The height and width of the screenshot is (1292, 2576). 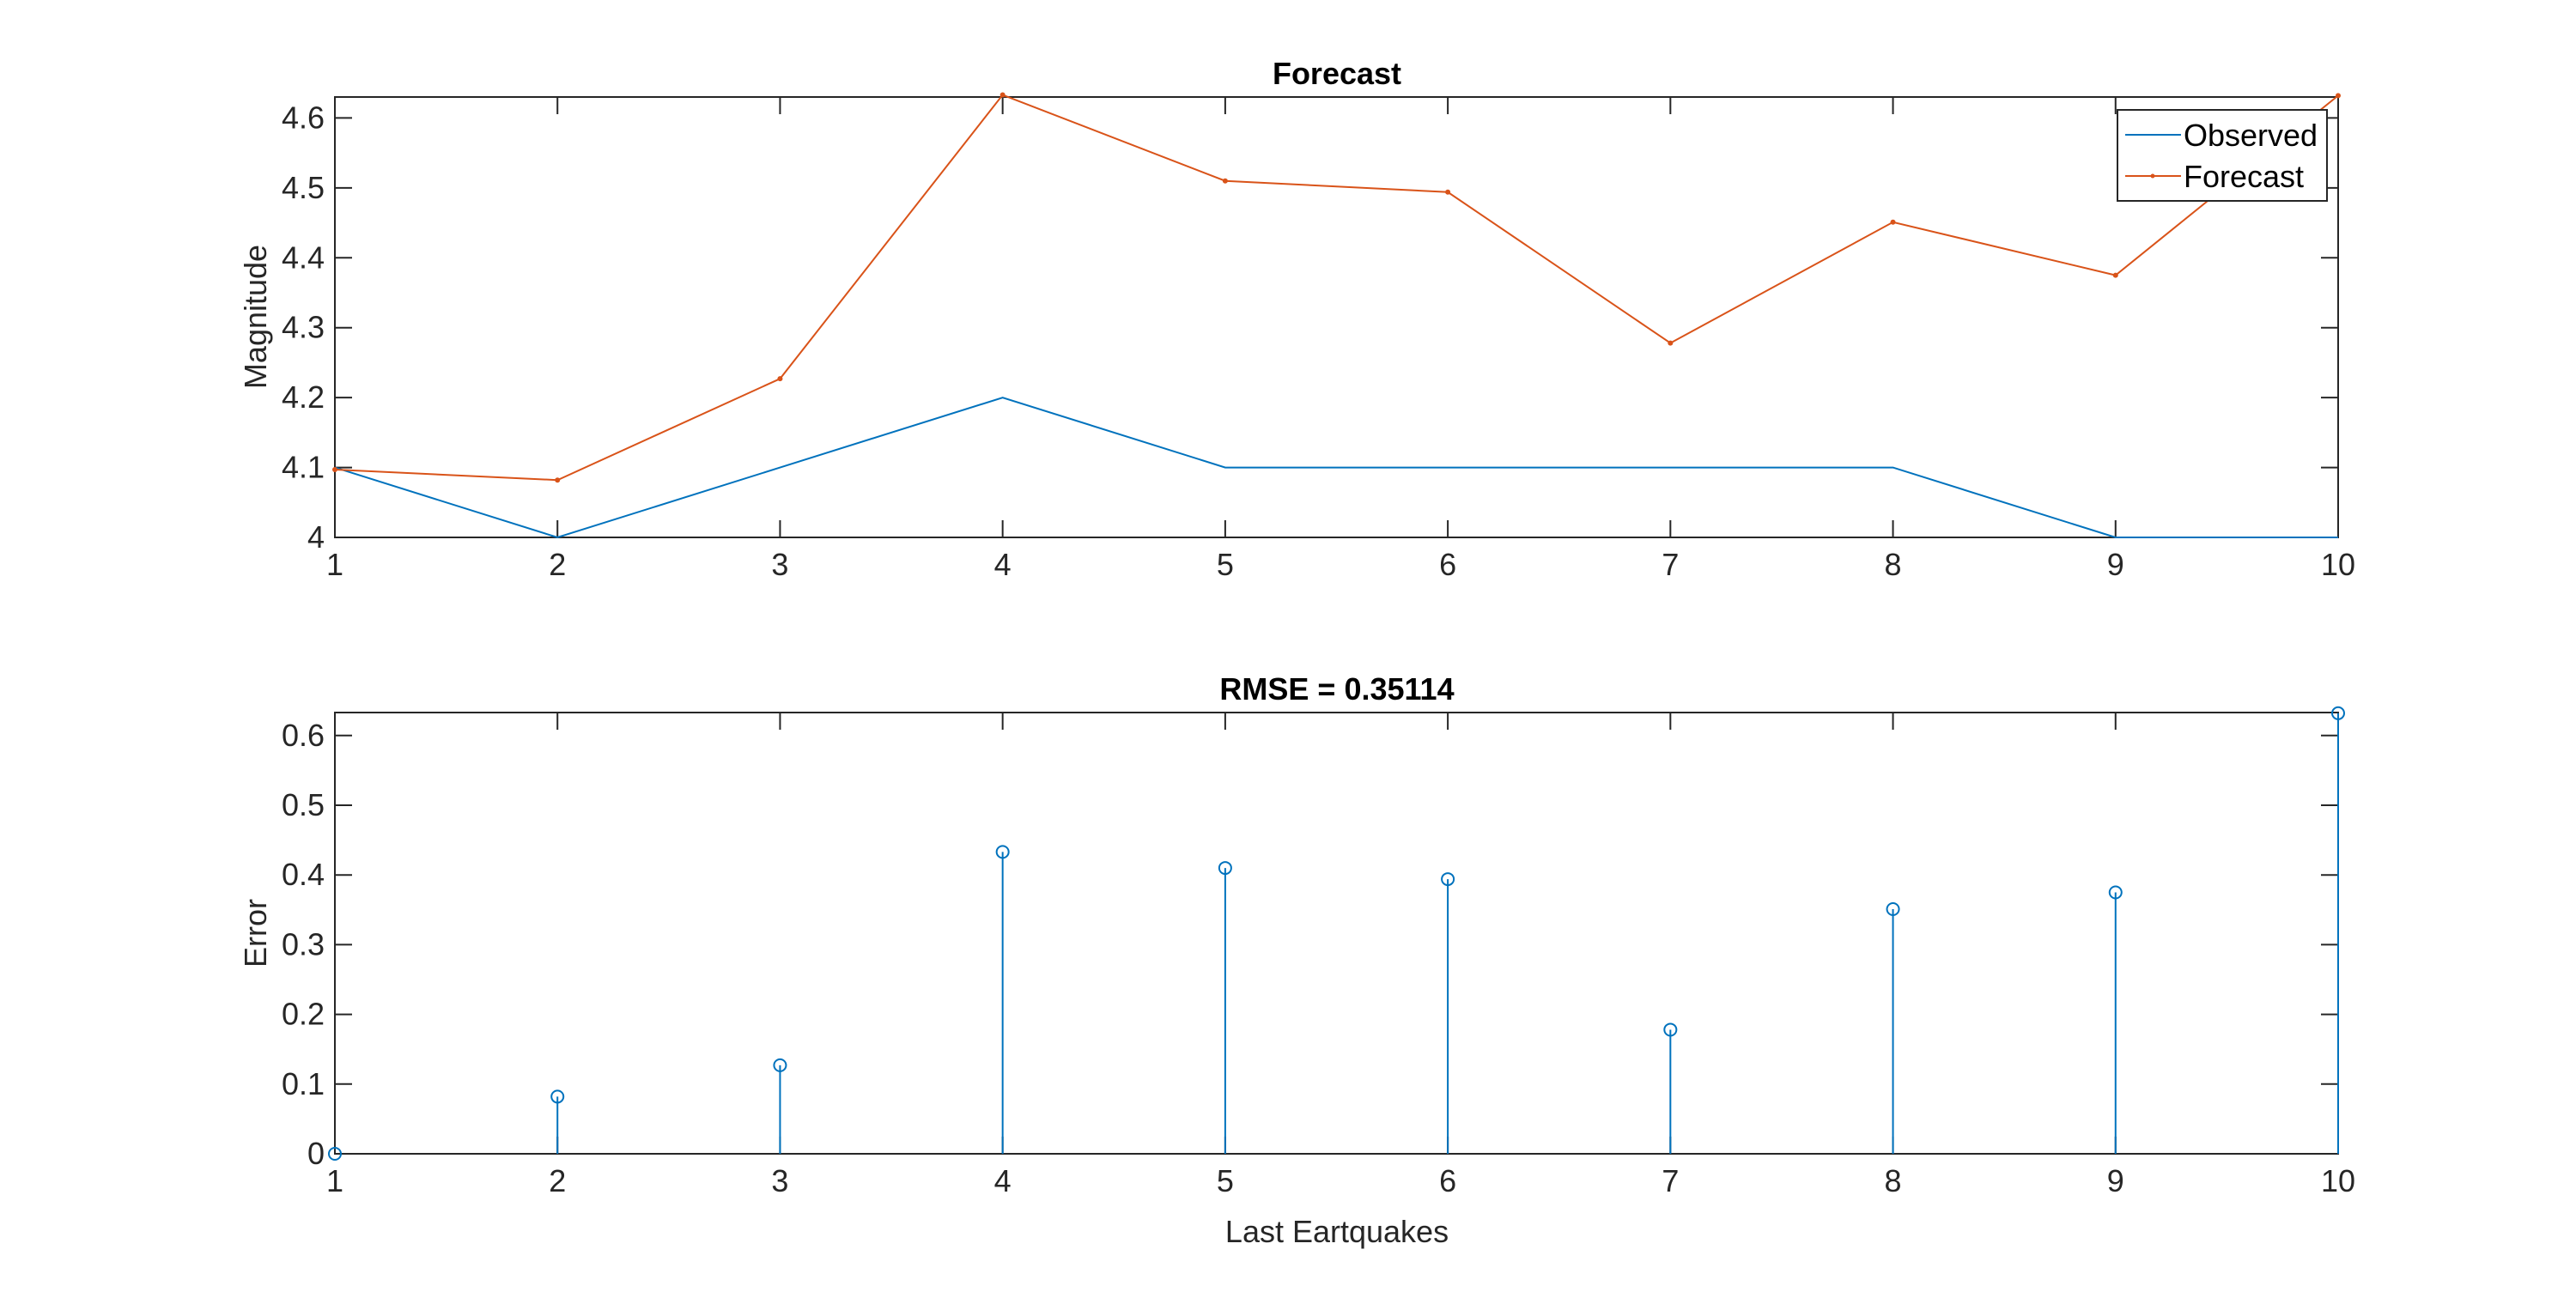 I want to click on error-xtick-label: 4, so click(x=1003, y=1180).